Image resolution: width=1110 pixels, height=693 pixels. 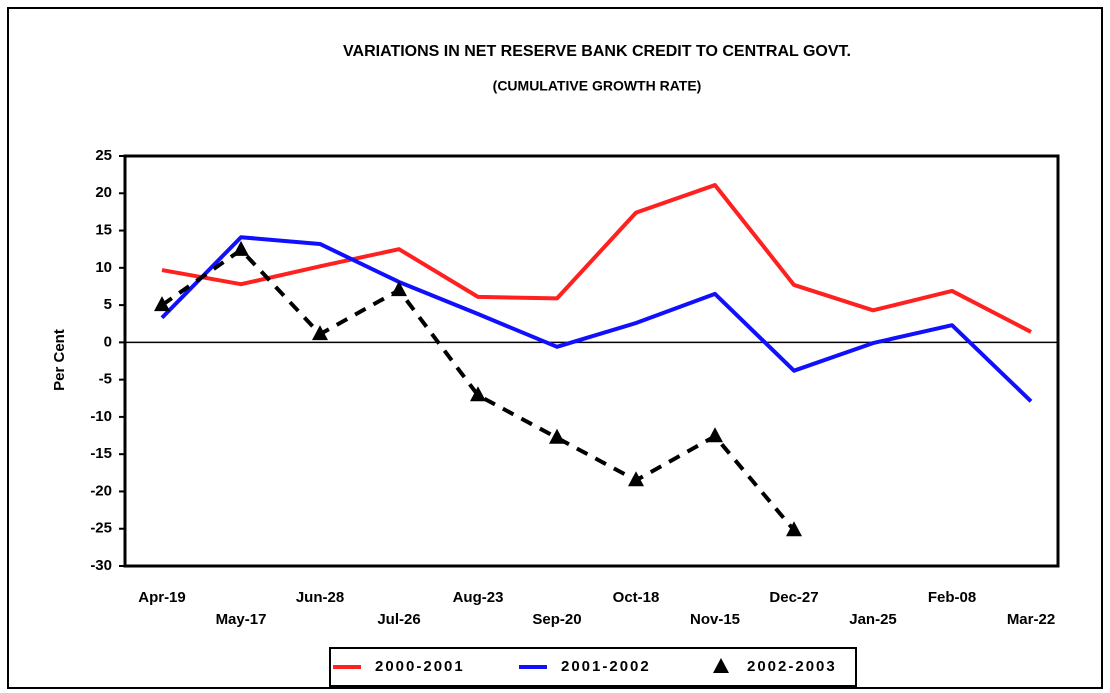 I want to click on y-tick-label: 20, so click(x=103, y=192).